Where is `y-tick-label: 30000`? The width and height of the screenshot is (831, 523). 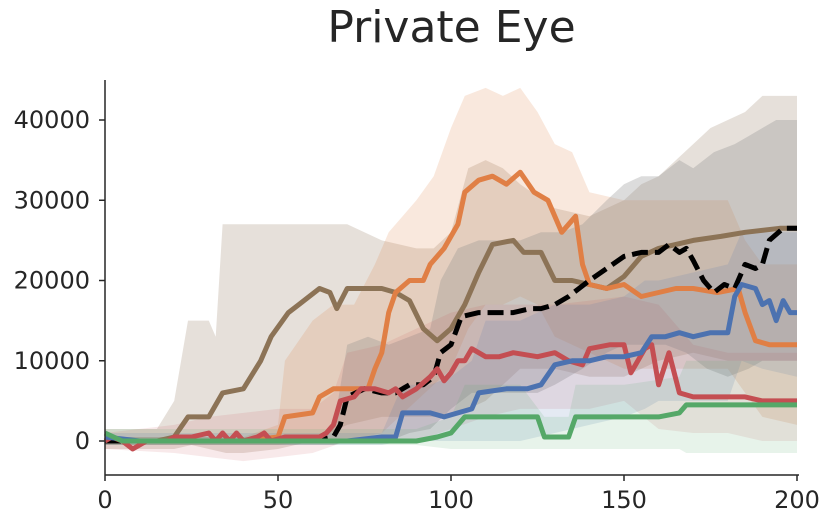 y-tick-label: 30000 is located at coordinates (52, 200).